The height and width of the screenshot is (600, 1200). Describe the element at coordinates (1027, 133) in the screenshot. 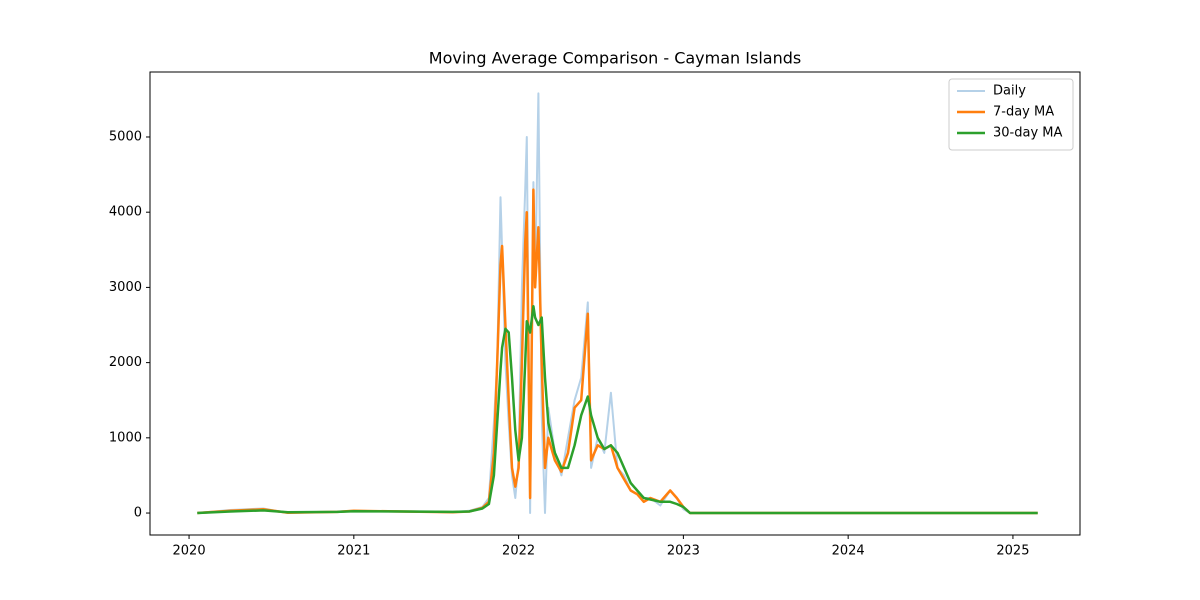

I see `legend-label: 30-day MA` at that location.